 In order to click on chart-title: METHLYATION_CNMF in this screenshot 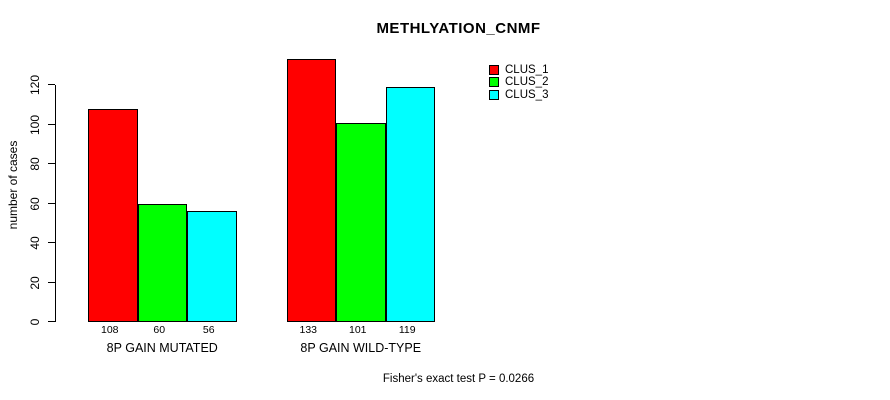, I will do `click(458, 28)`.